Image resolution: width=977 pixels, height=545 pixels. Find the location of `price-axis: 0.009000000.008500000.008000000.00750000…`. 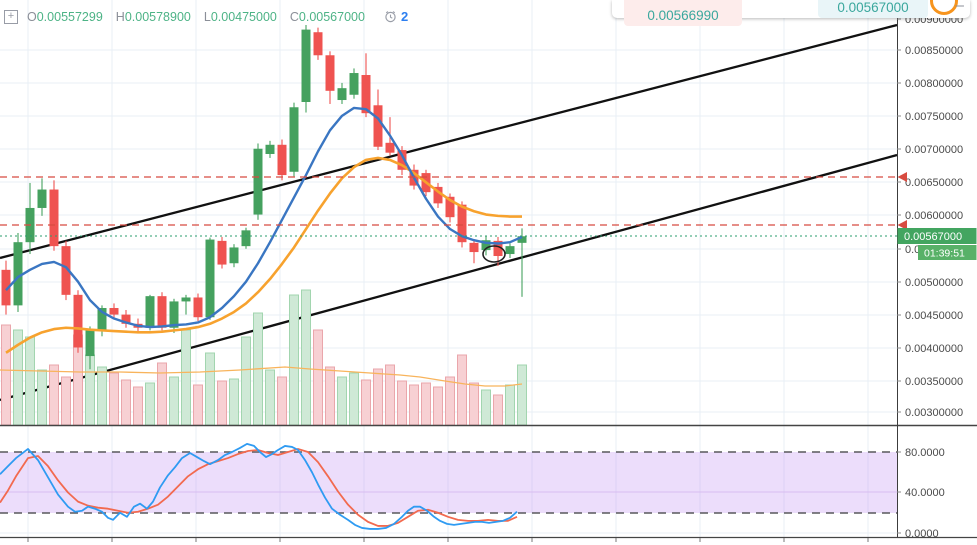

price-axis: 0.009000000.008500000.008000000.00750000… is located at coordinates (937, 270).